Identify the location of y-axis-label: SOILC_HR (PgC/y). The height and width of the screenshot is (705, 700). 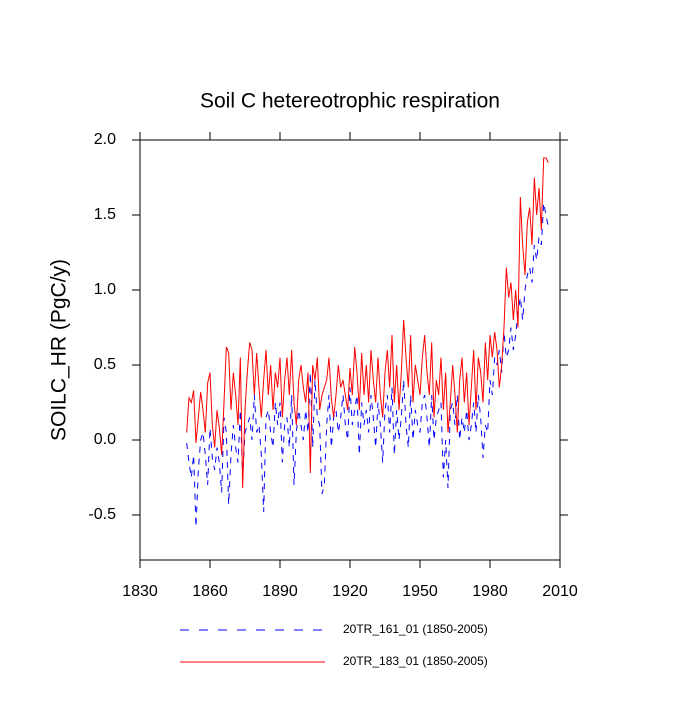
(59, 350).